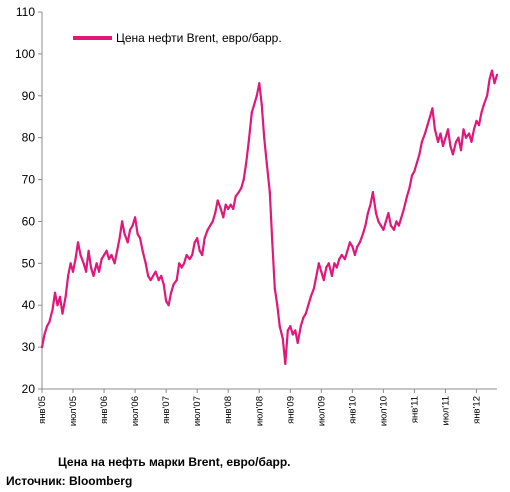  I want to click on x-tick-label: янв'07, so click(166, 410).